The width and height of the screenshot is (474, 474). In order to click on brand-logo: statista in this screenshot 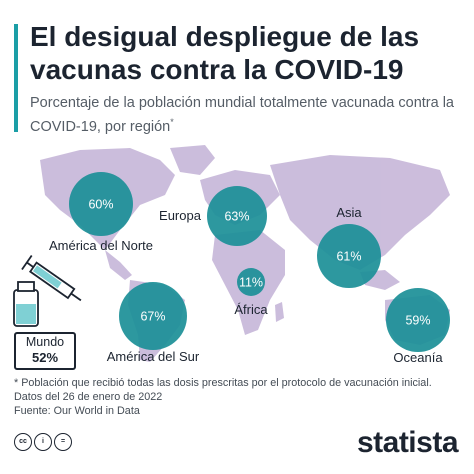, I will do `click(407, 442)`.